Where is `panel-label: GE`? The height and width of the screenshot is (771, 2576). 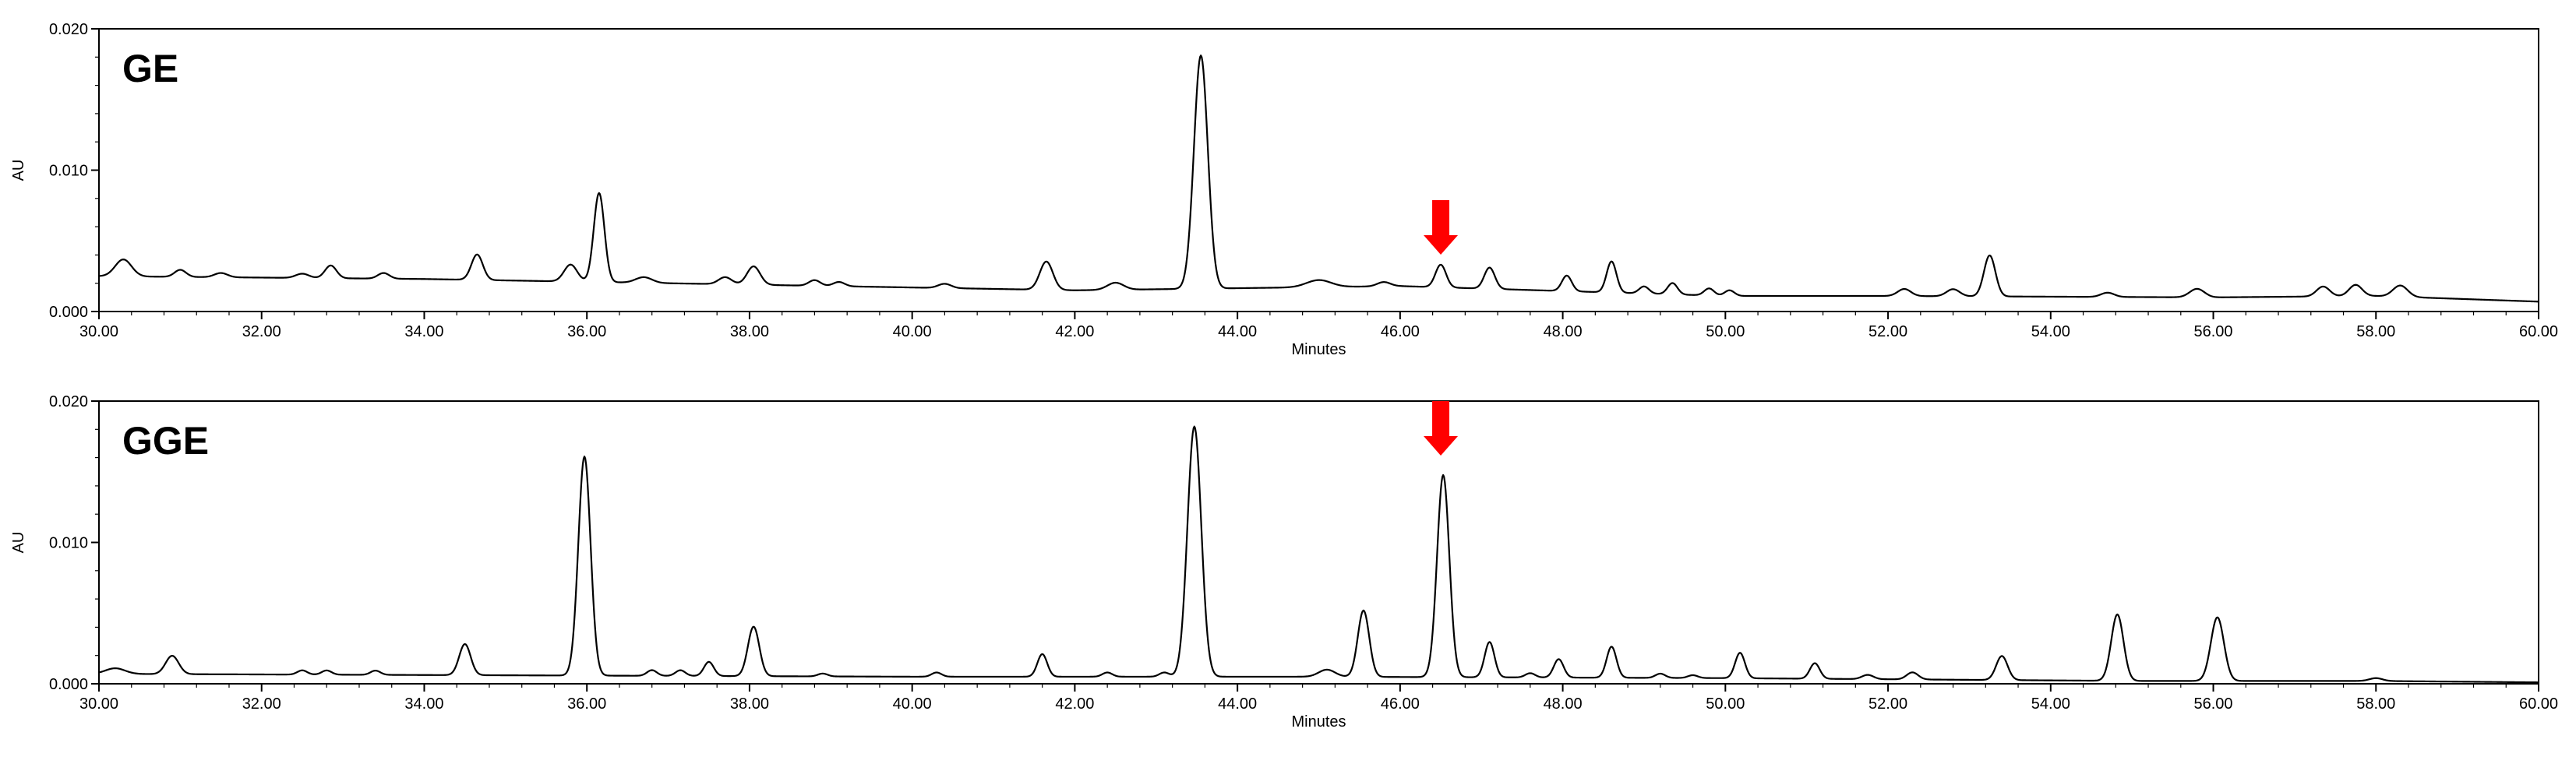
panel-label: GE is located at coordinates (150, 68).